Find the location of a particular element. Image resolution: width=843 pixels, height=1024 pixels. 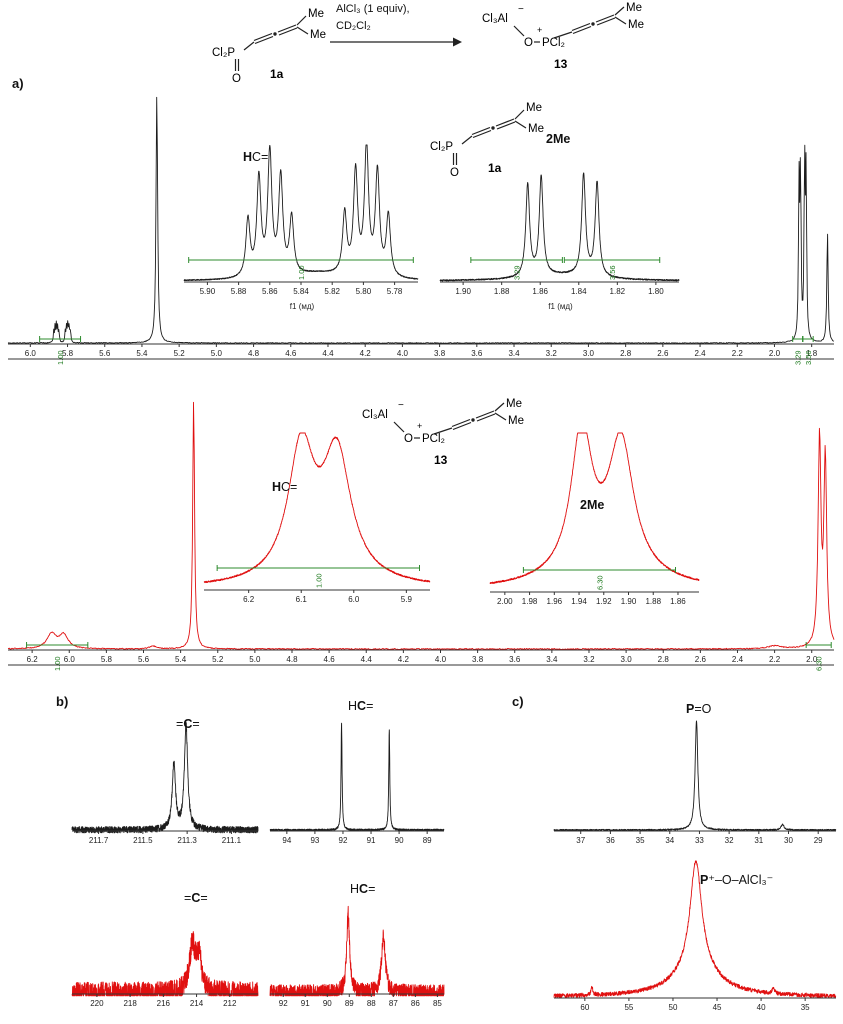

svg-text: 211.5 is located at coordinates (143, 840).